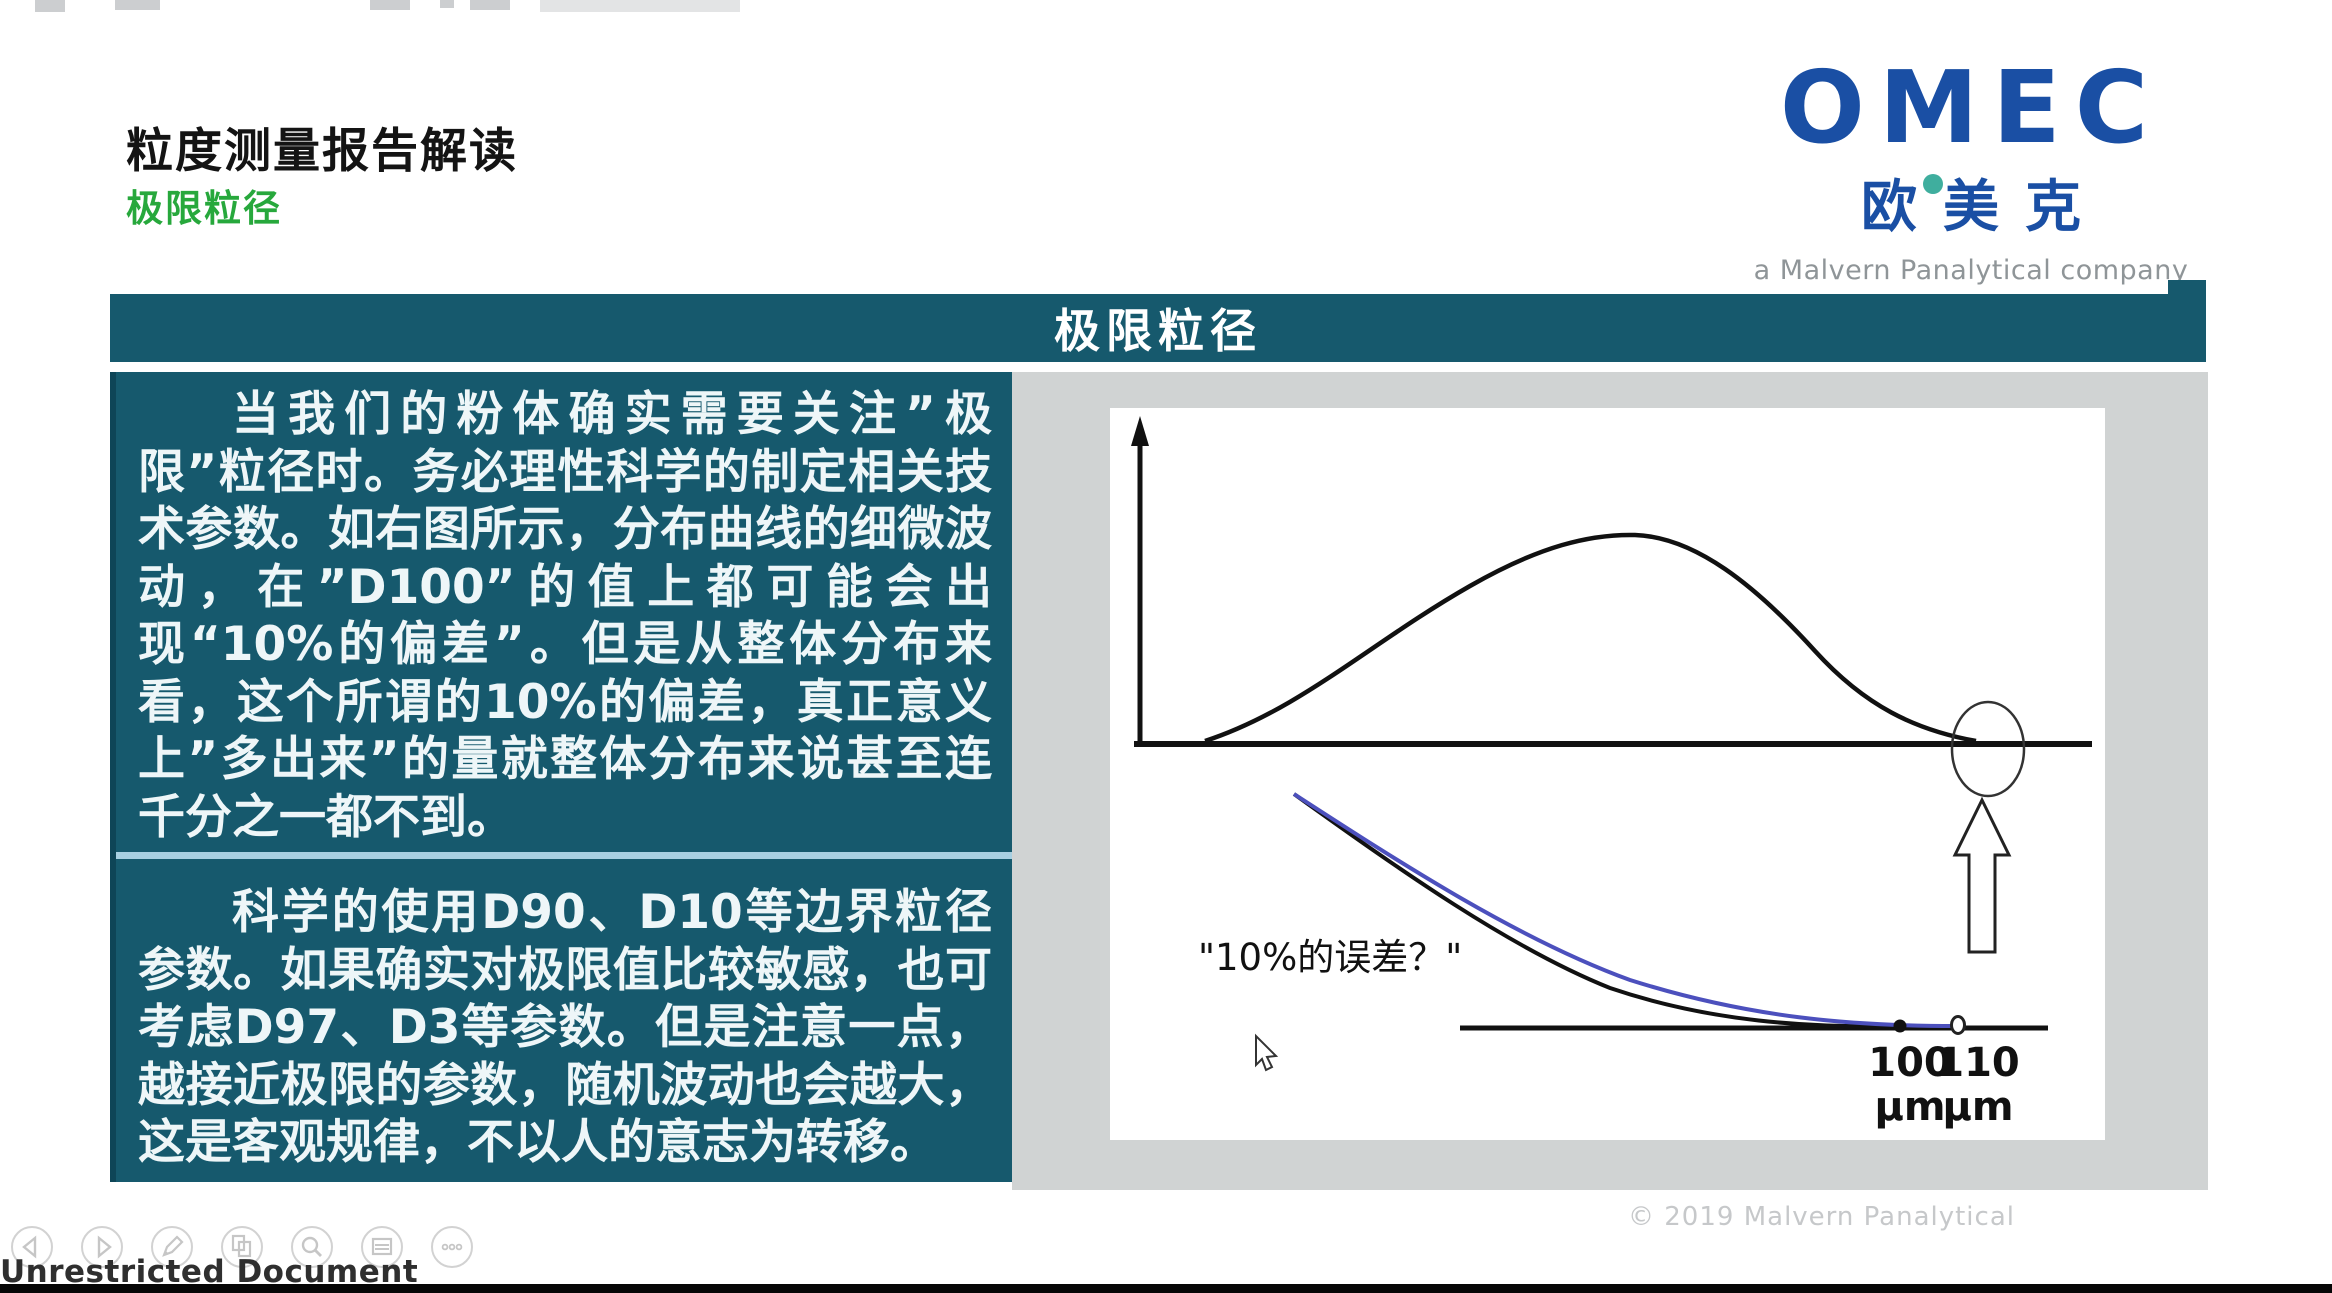  What do you see at coordinates (1158, 331) in the screenshot?
I see `banner-title: 极限粒径` at bounding box center [1158, 331].